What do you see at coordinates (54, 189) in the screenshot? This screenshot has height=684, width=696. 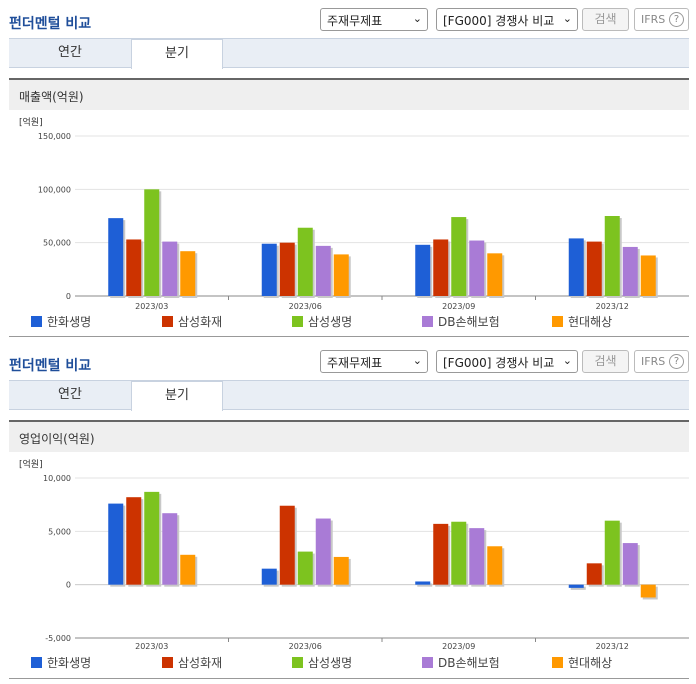 I see `y-tick-label: 100,000` at bounding box center [54, 189].